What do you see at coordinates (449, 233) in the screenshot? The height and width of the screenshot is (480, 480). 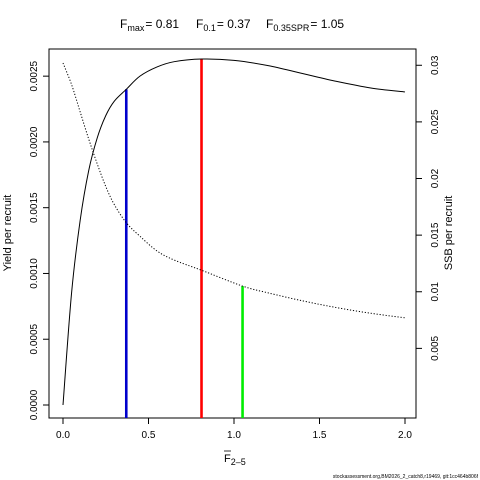 I see `y-axis-right-label: SSB per recruit` at bounding box center [449, 233].